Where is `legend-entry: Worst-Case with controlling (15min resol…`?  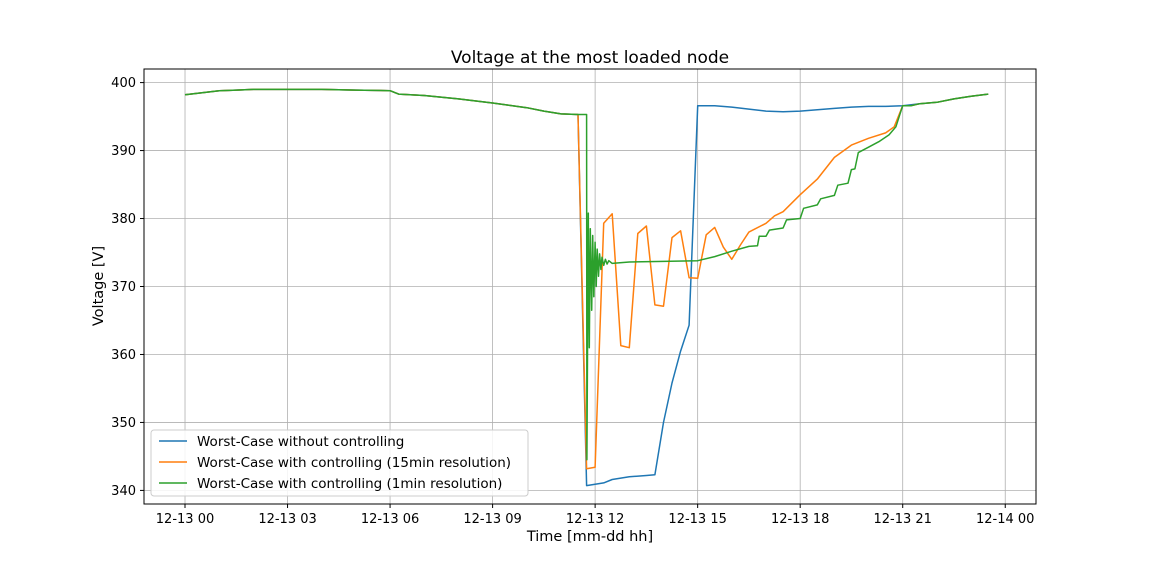 legend-entry: Worst-Case with controlling (15min resol… is located at coordinates (354, 463).